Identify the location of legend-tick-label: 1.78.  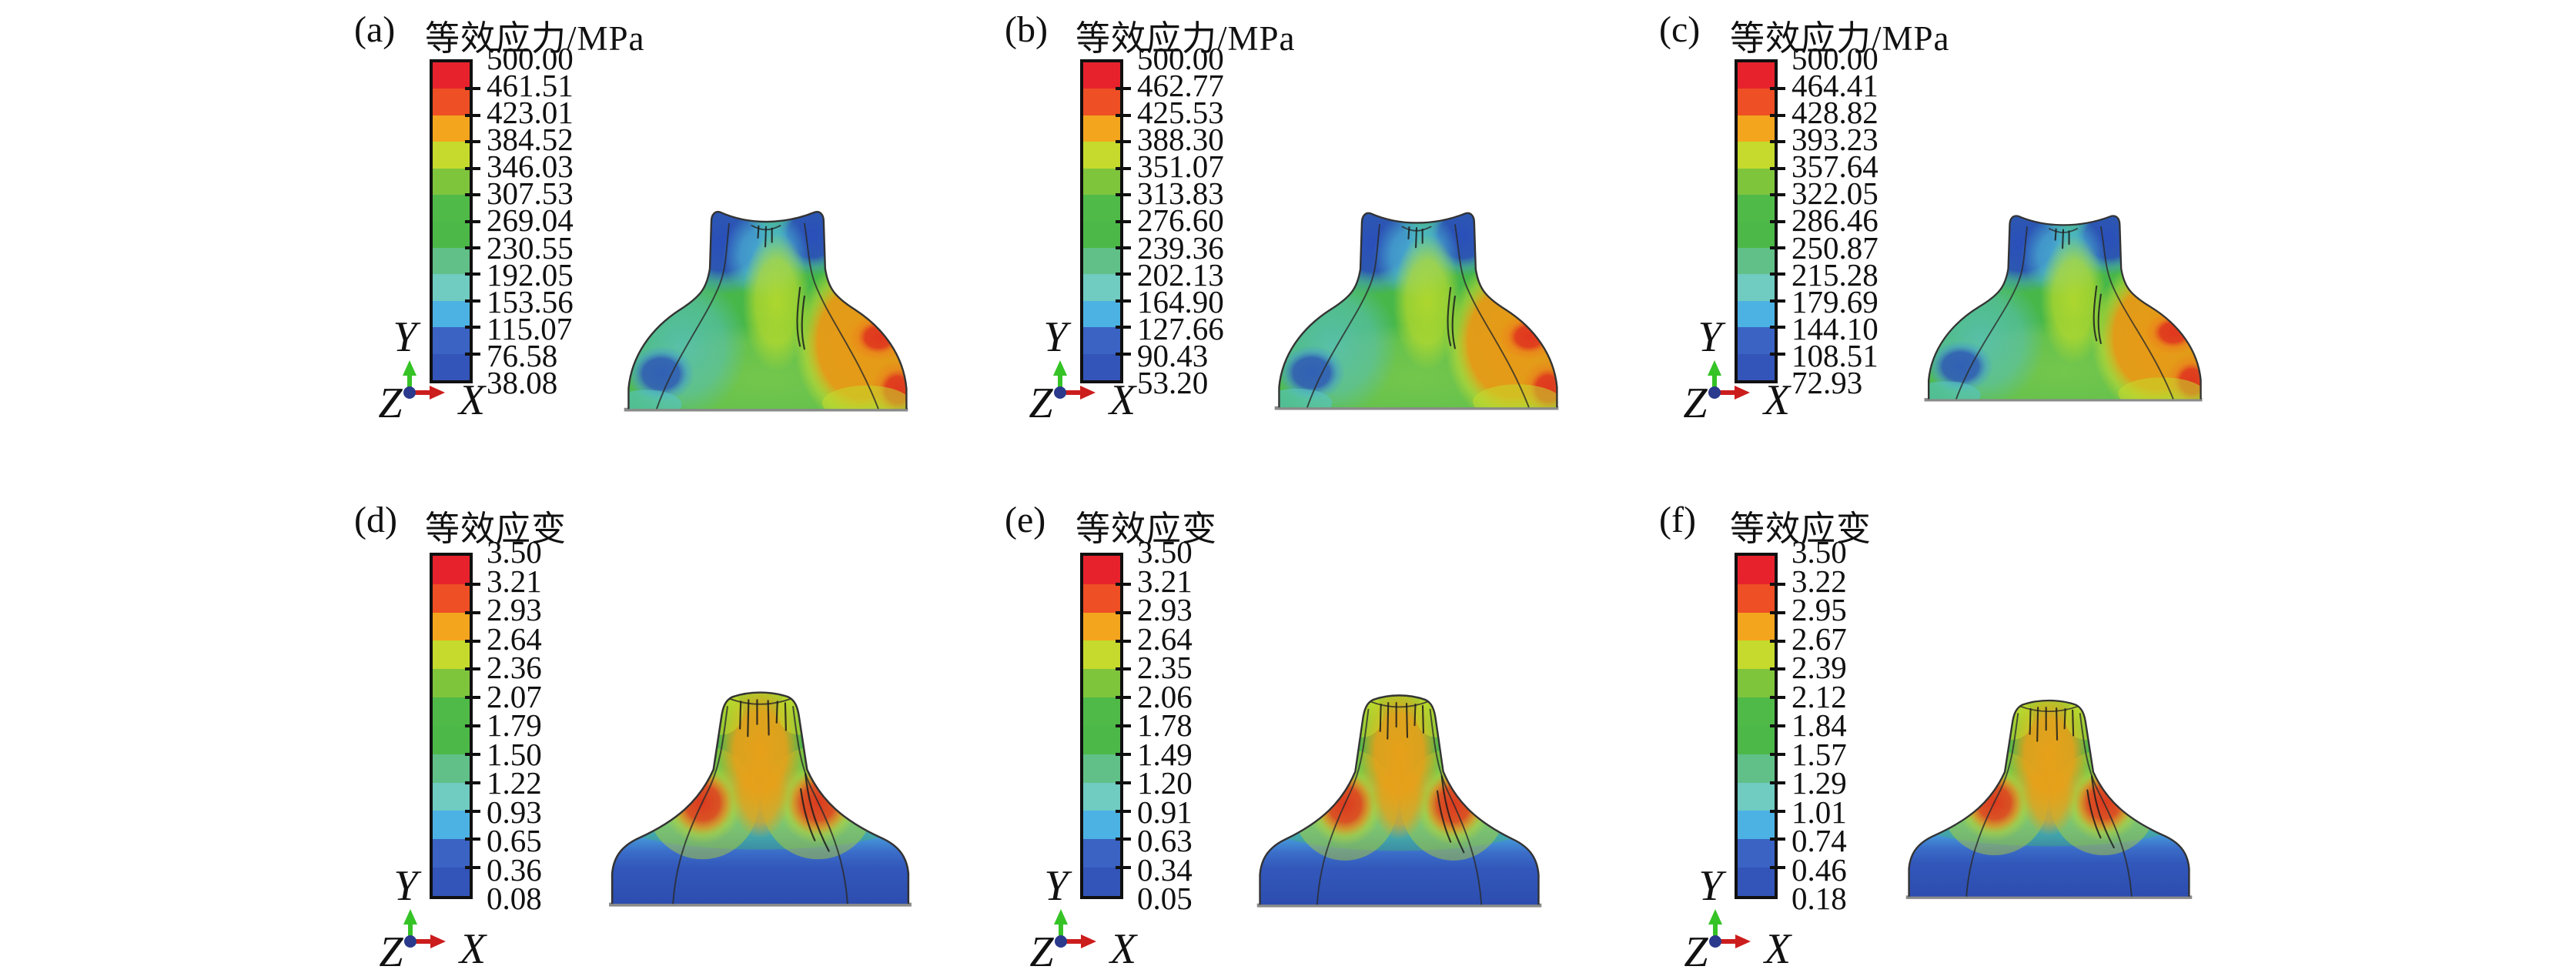
(1165, 725).